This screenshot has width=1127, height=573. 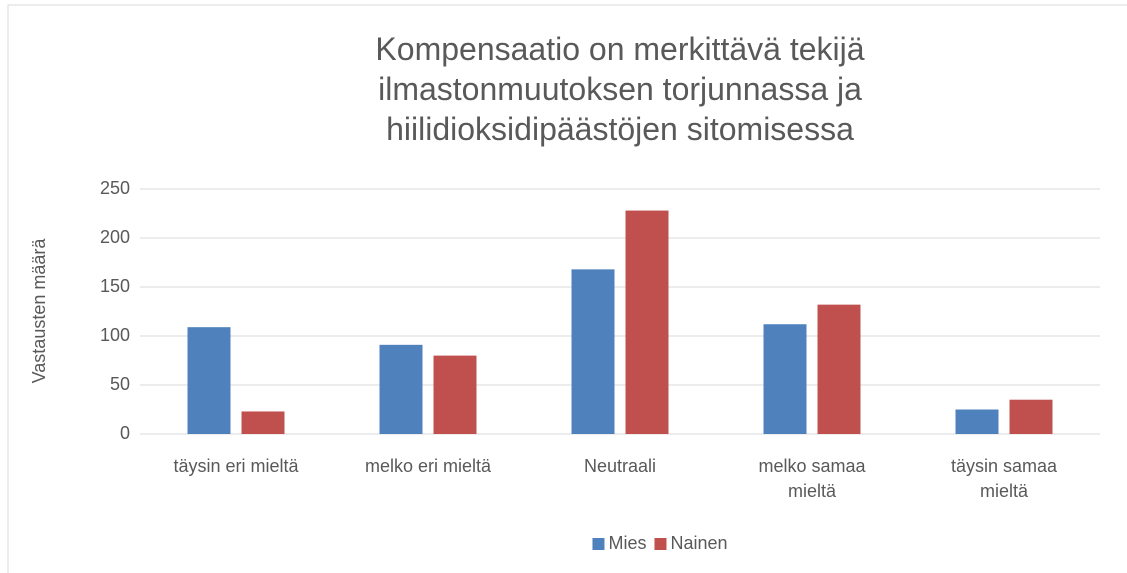 I want to click on y-tick-label: 250, so click(x=115, y=188).